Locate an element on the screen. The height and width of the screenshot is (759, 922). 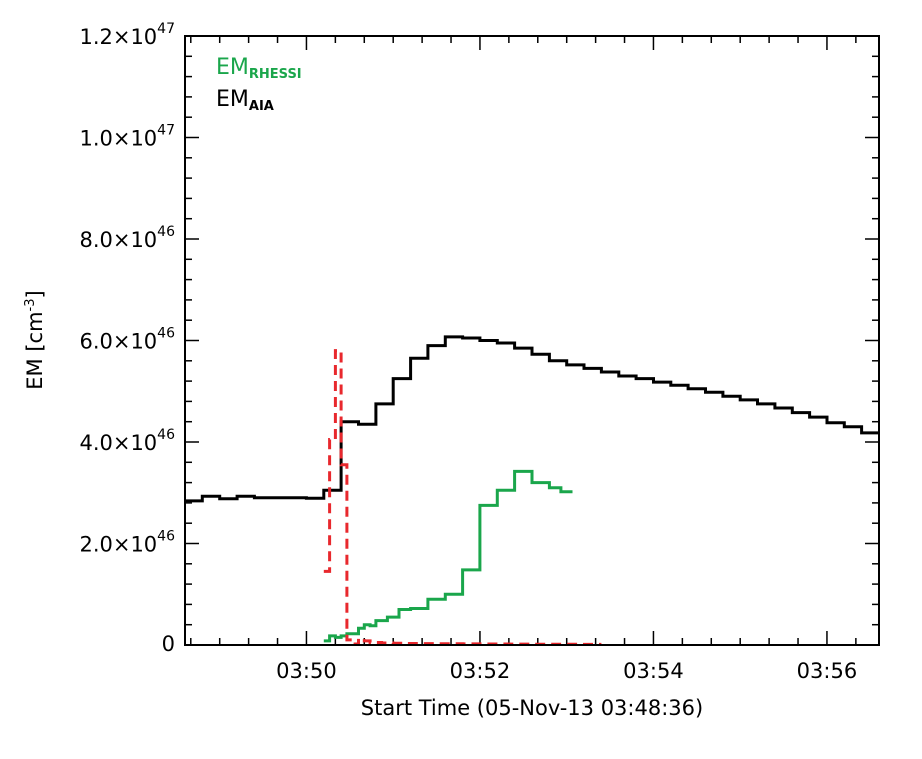
y-axis-title-exp: -3 is located at coordinates (30, 304).